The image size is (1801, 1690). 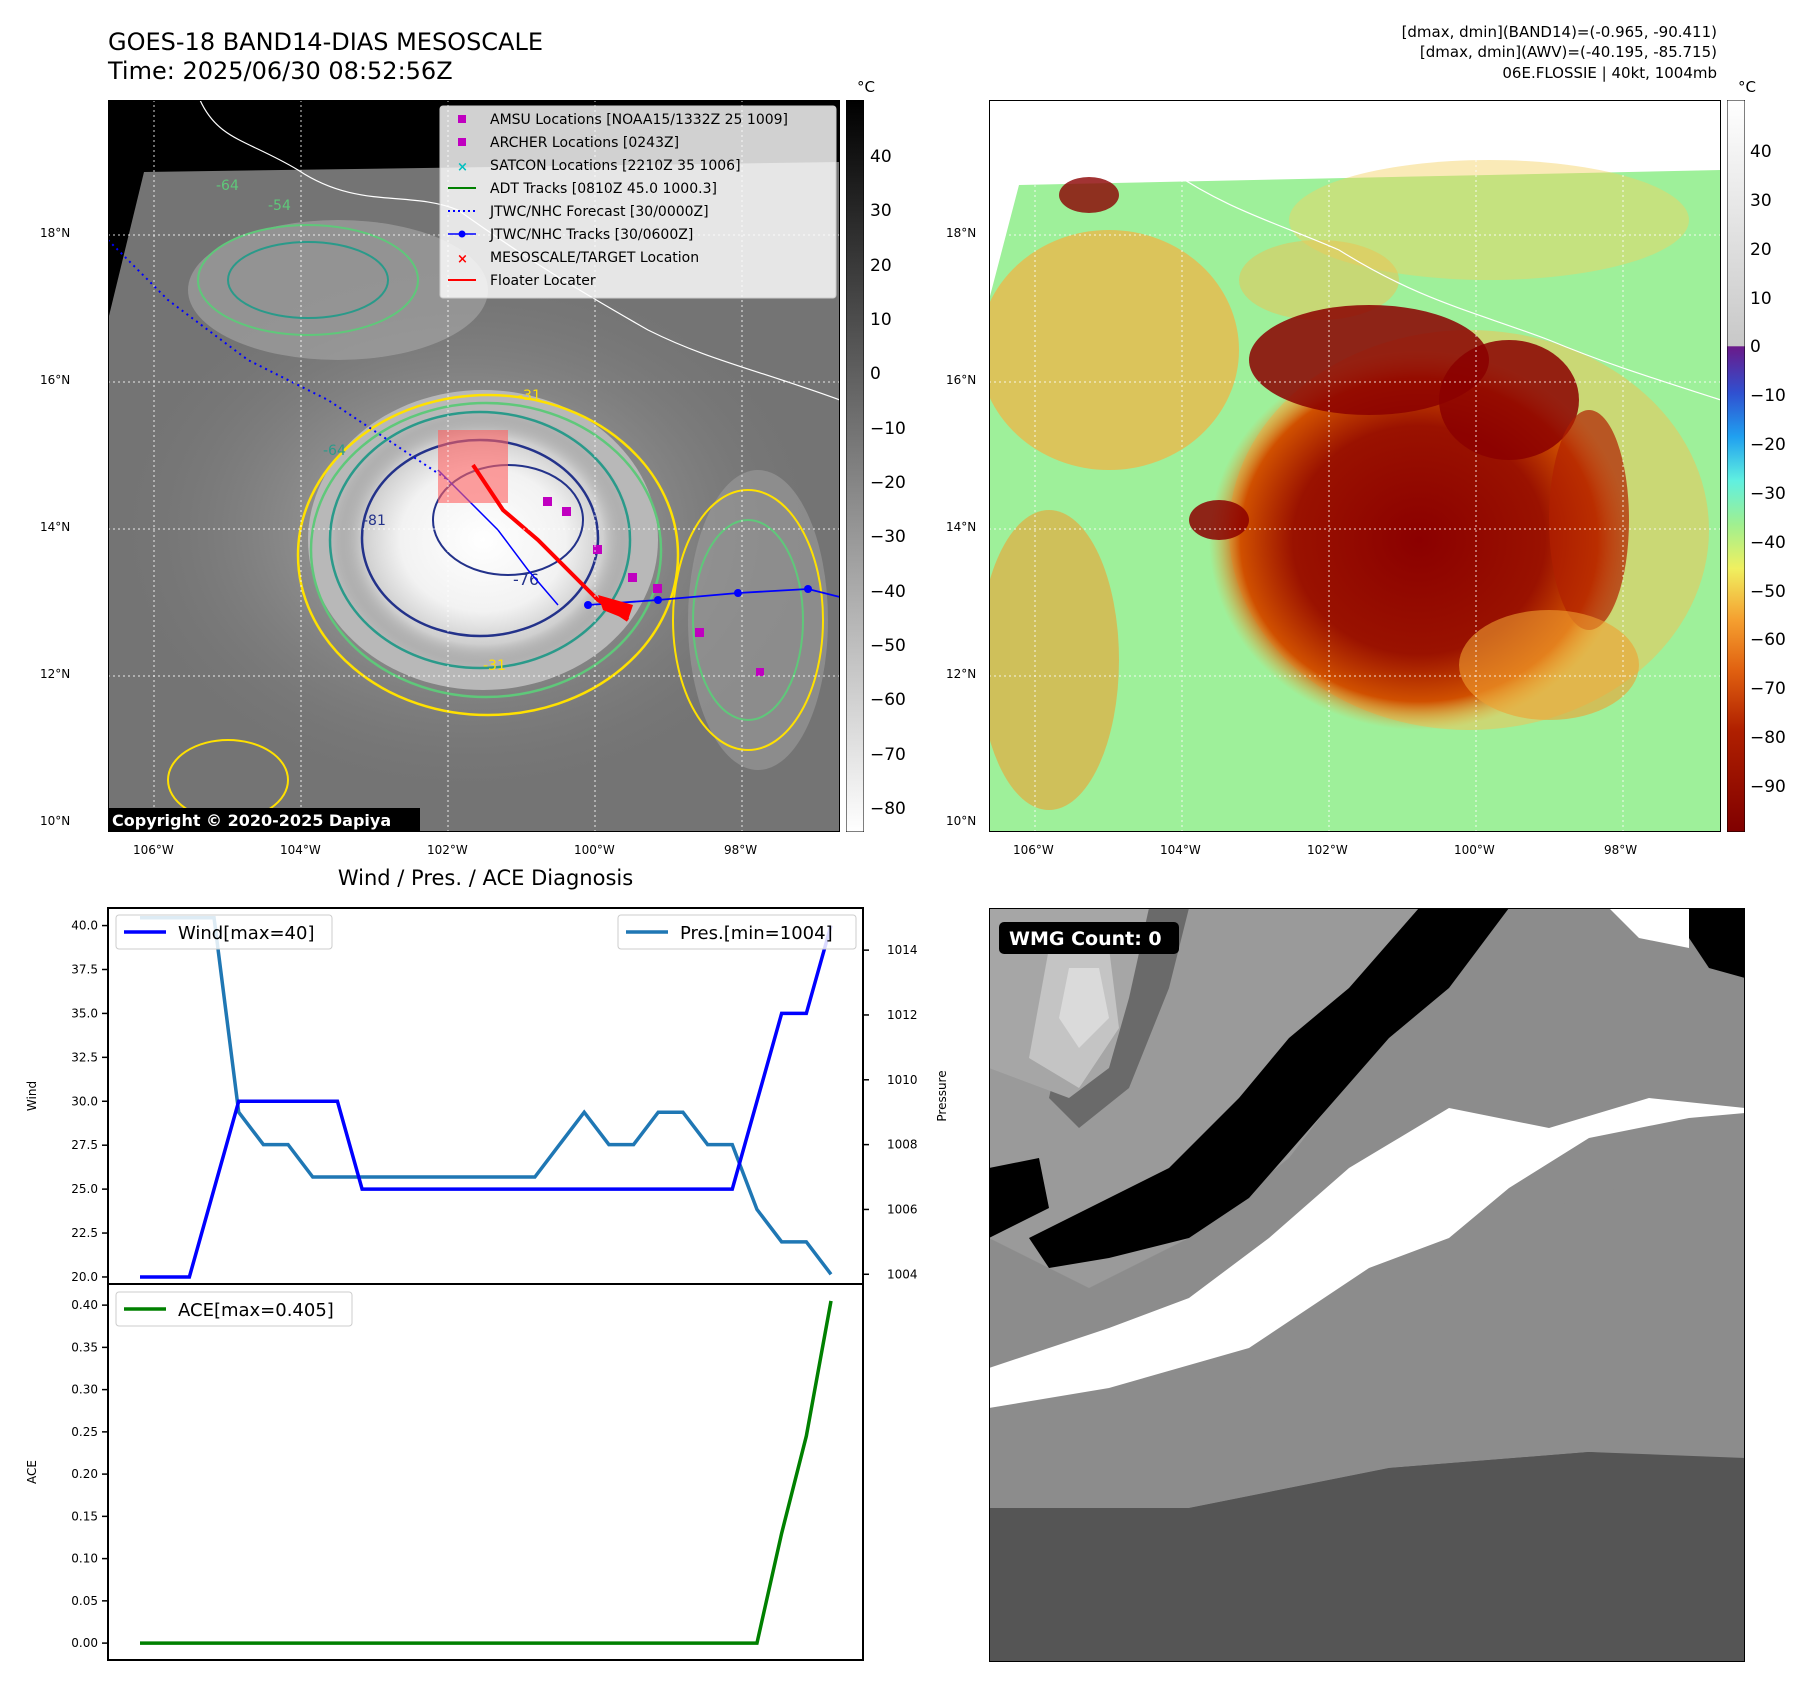 I want to click on wind-y-tick-label: 27.5, so click(x=84, y=1145).